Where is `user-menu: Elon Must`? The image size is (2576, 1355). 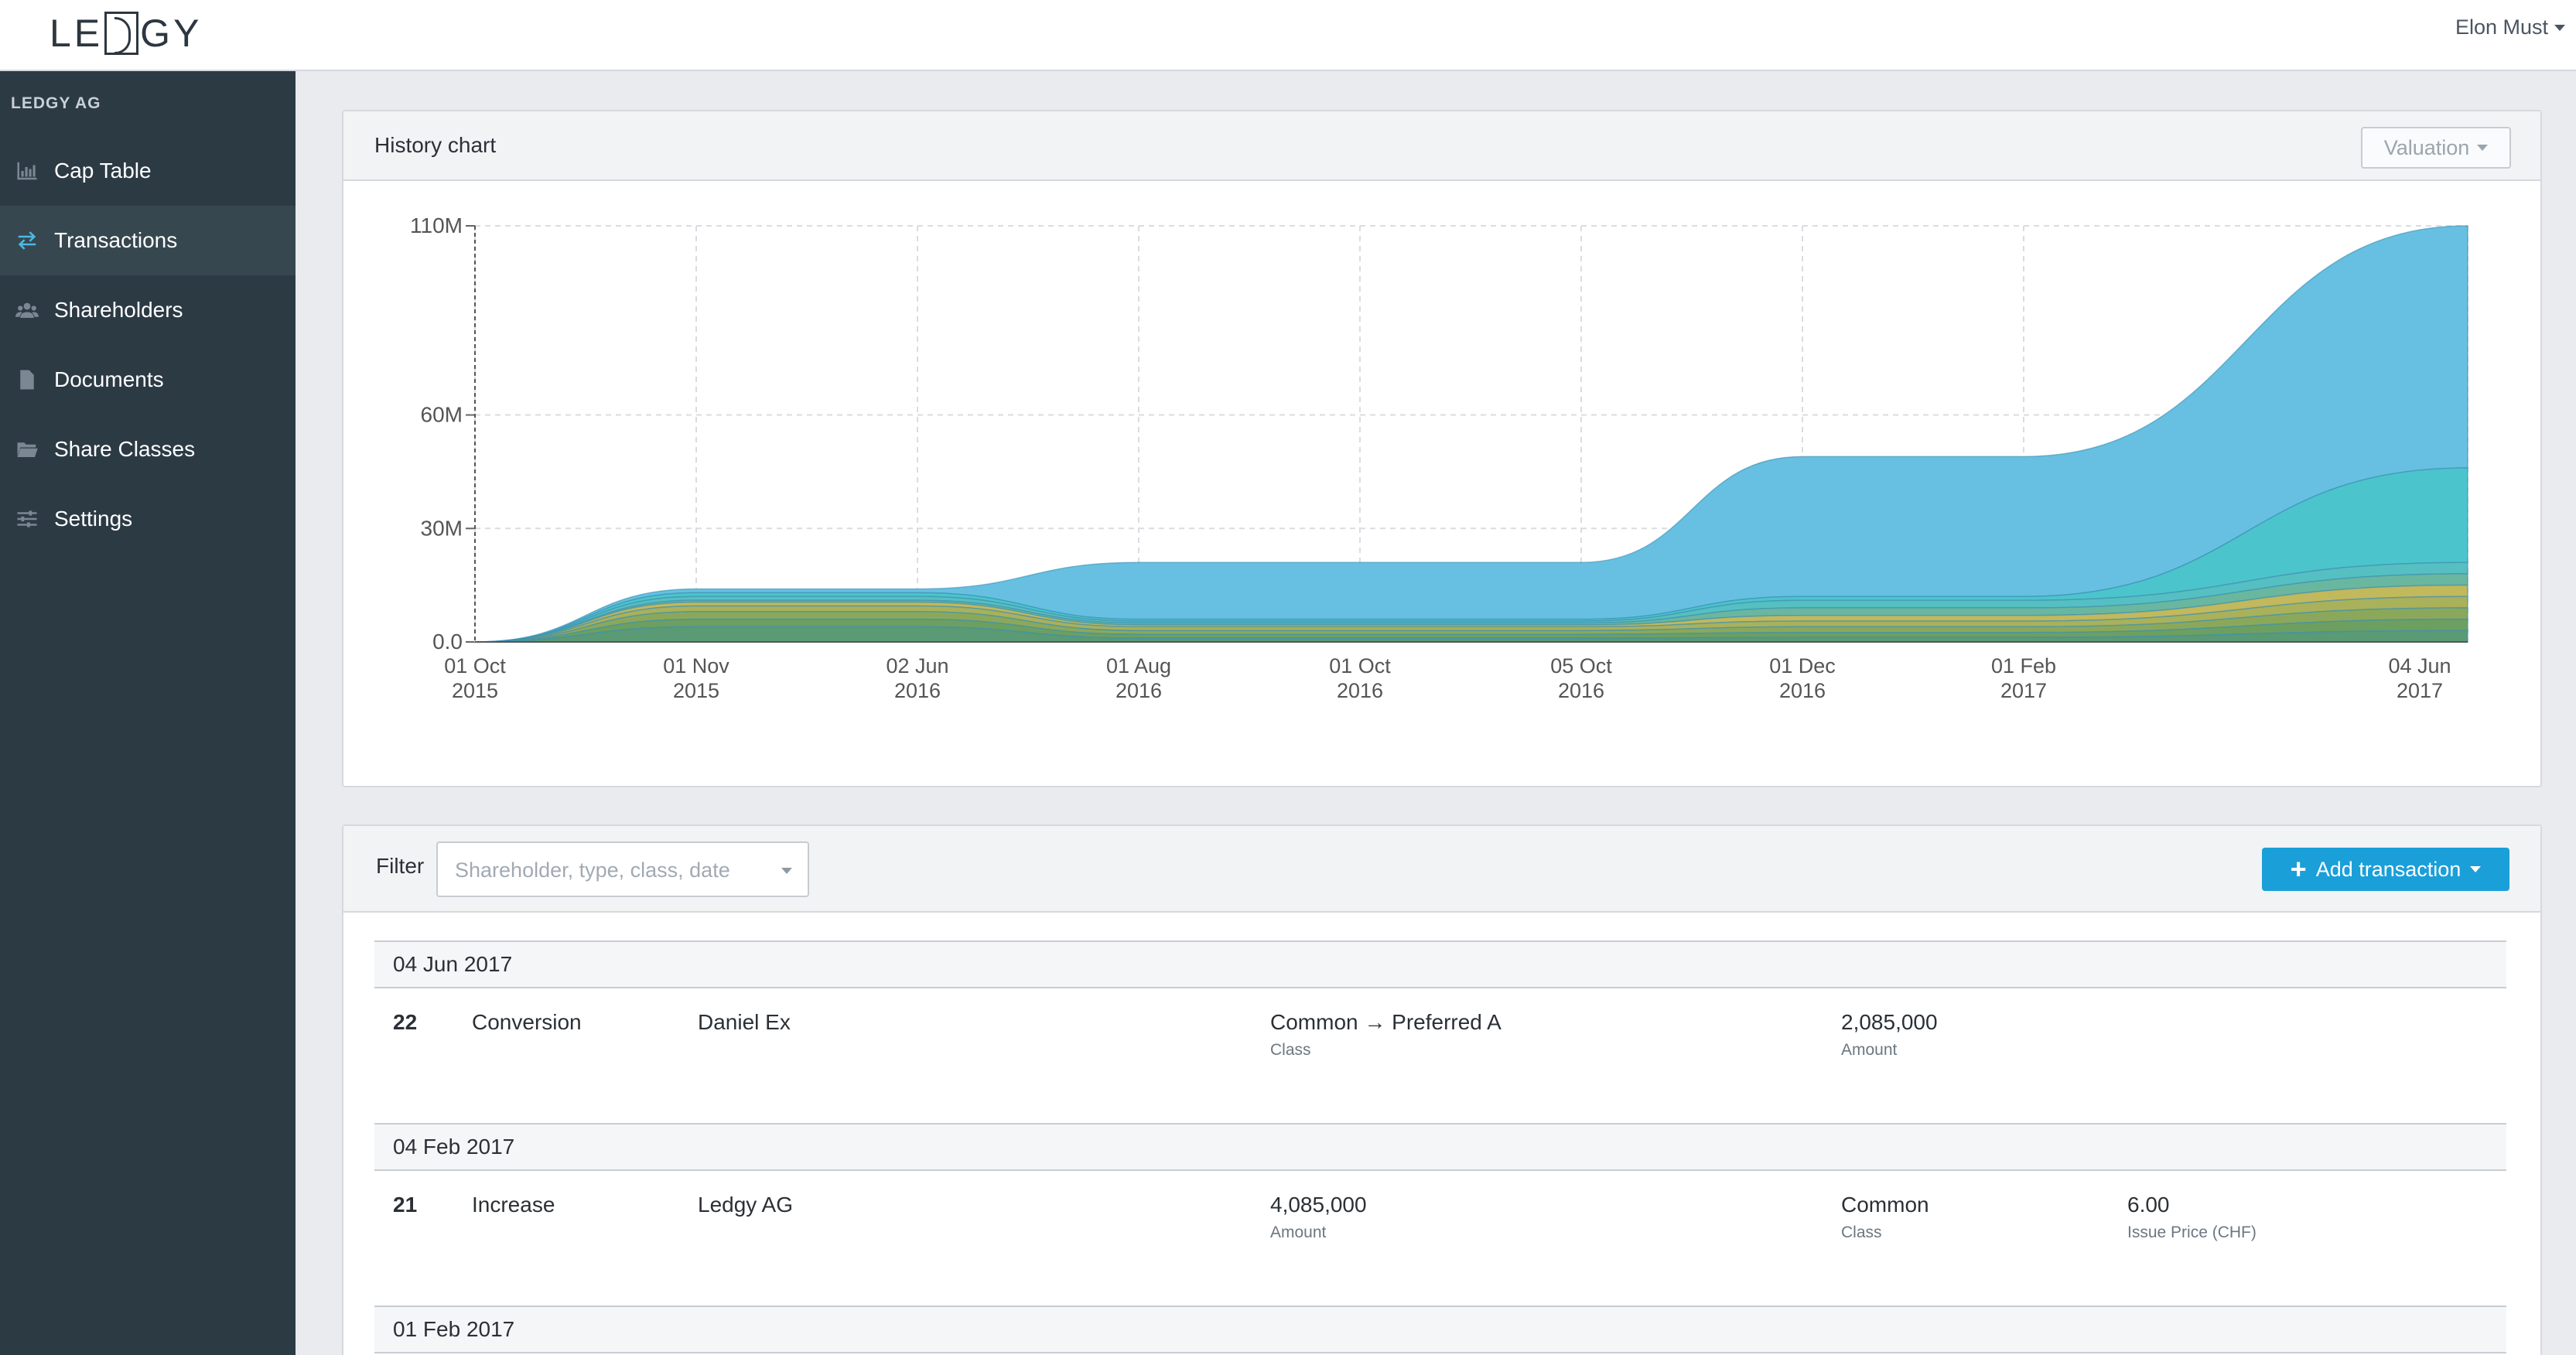 user-menu: Elon Must is located at coordinates (2510, 27).